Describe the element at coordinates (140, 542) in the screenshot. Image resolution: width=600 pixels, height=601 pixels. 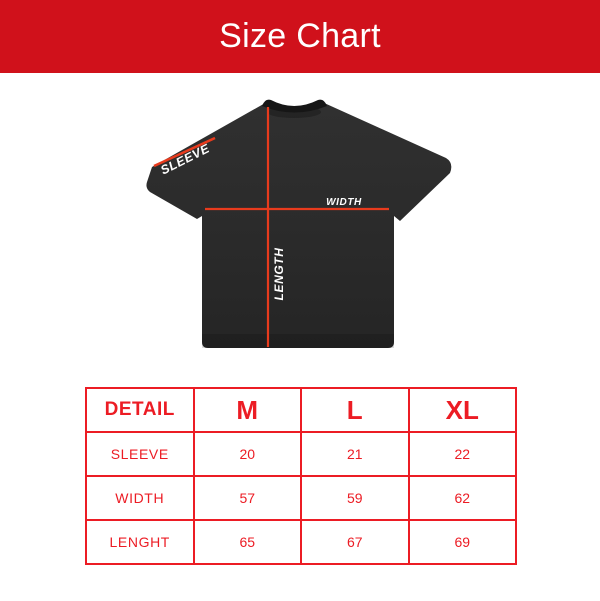
I see `row-label-lenght: LENGHT` at that location.